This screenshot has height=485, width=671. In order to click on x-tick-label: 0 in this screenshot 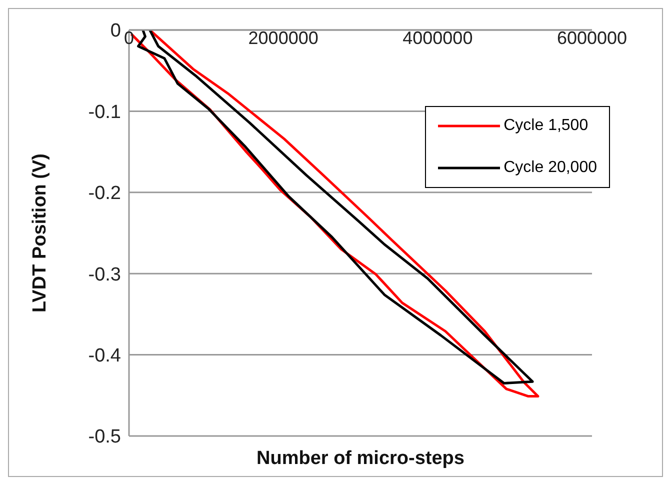, I will do `click(129, 38)`.